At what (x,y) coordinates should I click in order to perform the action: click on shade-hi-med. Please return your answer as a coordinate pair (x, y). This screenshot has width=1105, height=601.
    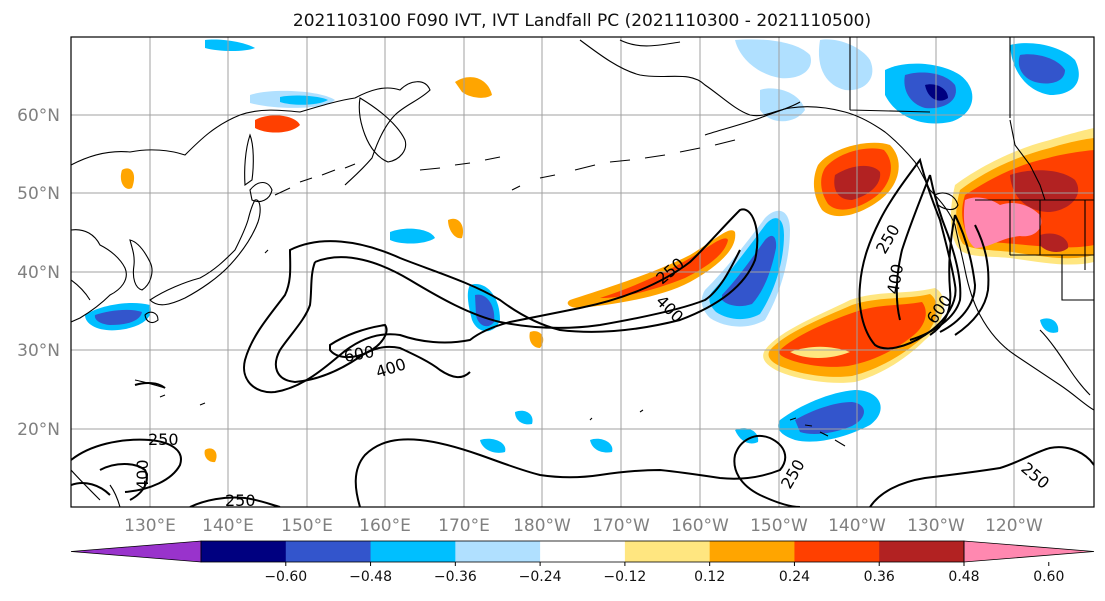
    Looking at the image, I should click on (829, 418).